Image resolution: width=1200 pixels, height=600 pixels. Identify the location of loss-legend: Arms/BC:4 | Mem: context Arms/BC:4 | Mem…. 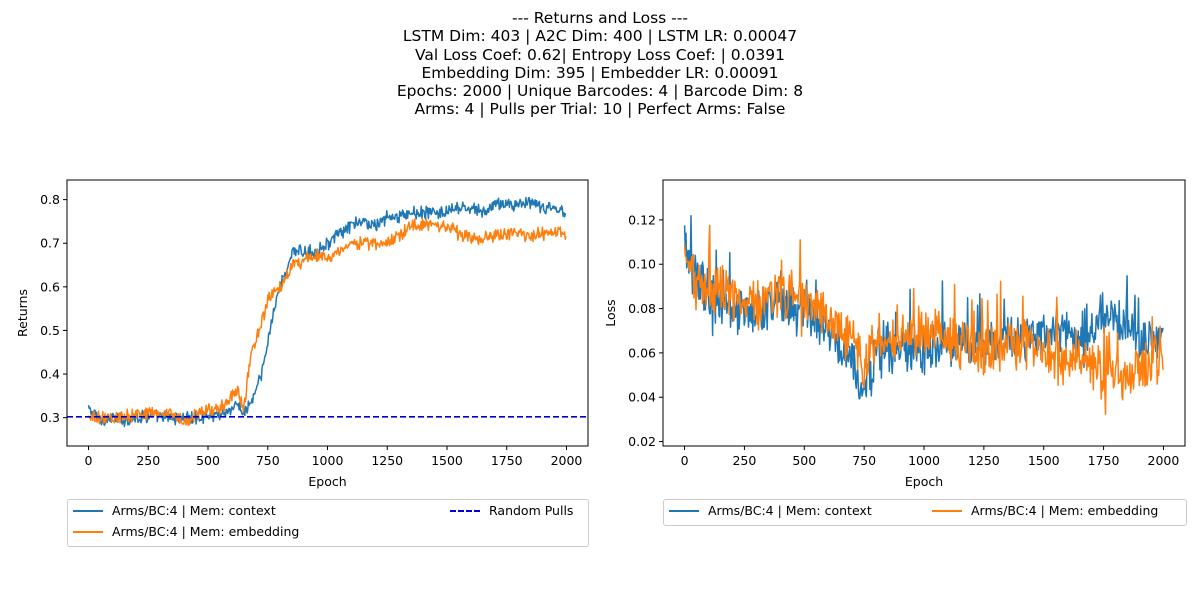
(925, 512).